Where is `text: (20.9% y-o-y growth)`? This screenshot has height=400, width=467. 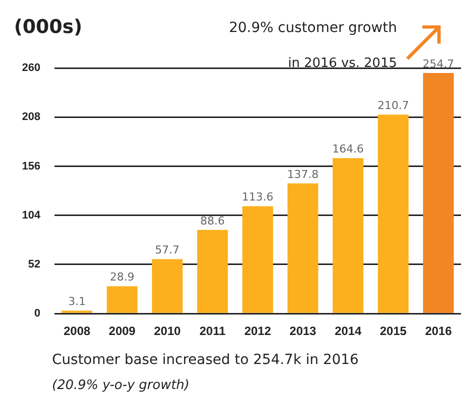
text: (20.9% y-o-y growth) is located at coordinates (121, 385).